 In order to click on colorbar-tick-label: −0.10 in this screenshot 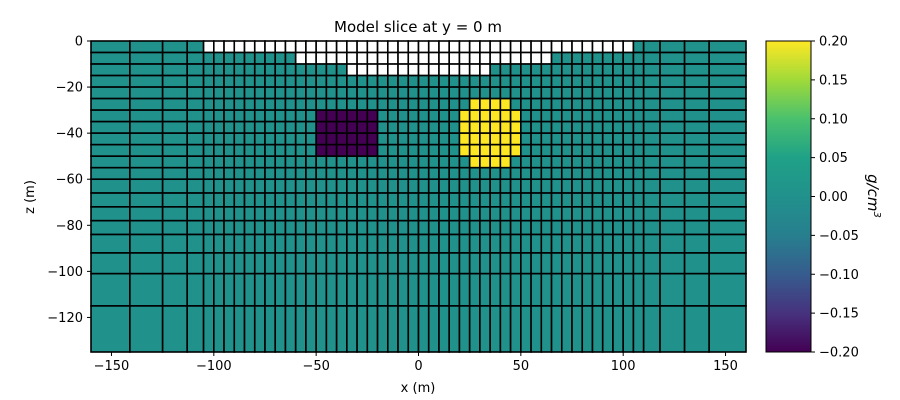, I will do `click(839, 275)`.